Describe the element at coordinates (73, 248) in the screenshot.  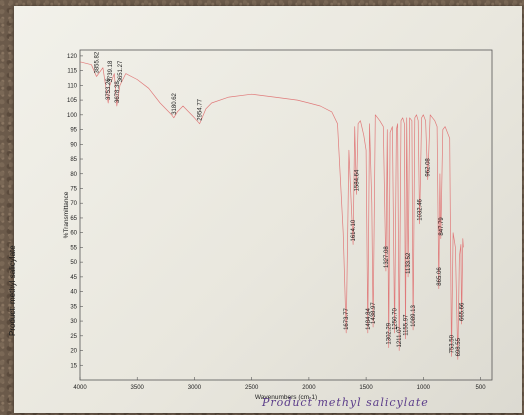
I see `y-tick-label: 55` at that location.